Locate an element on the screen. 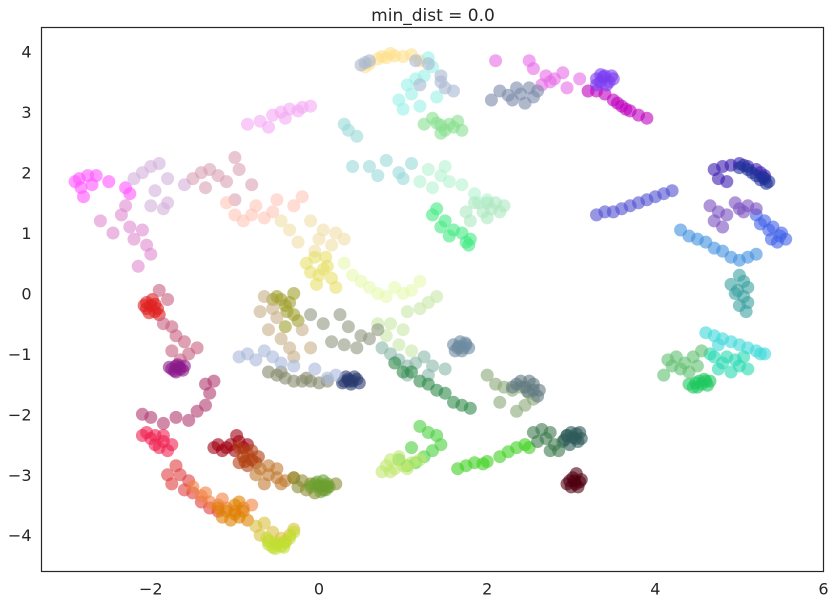 The height and width of the screenshot is (604, 832). x-axis-ticks: −2 0 2 4 6 is located at coordinates (484, 589).